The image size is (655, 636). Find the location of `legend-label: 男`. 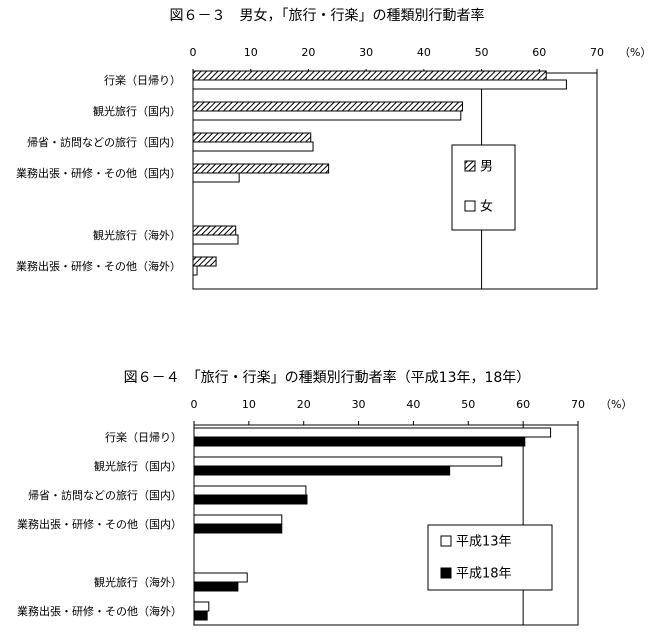

legend-label: 男 is located at coordinates (486, 167).